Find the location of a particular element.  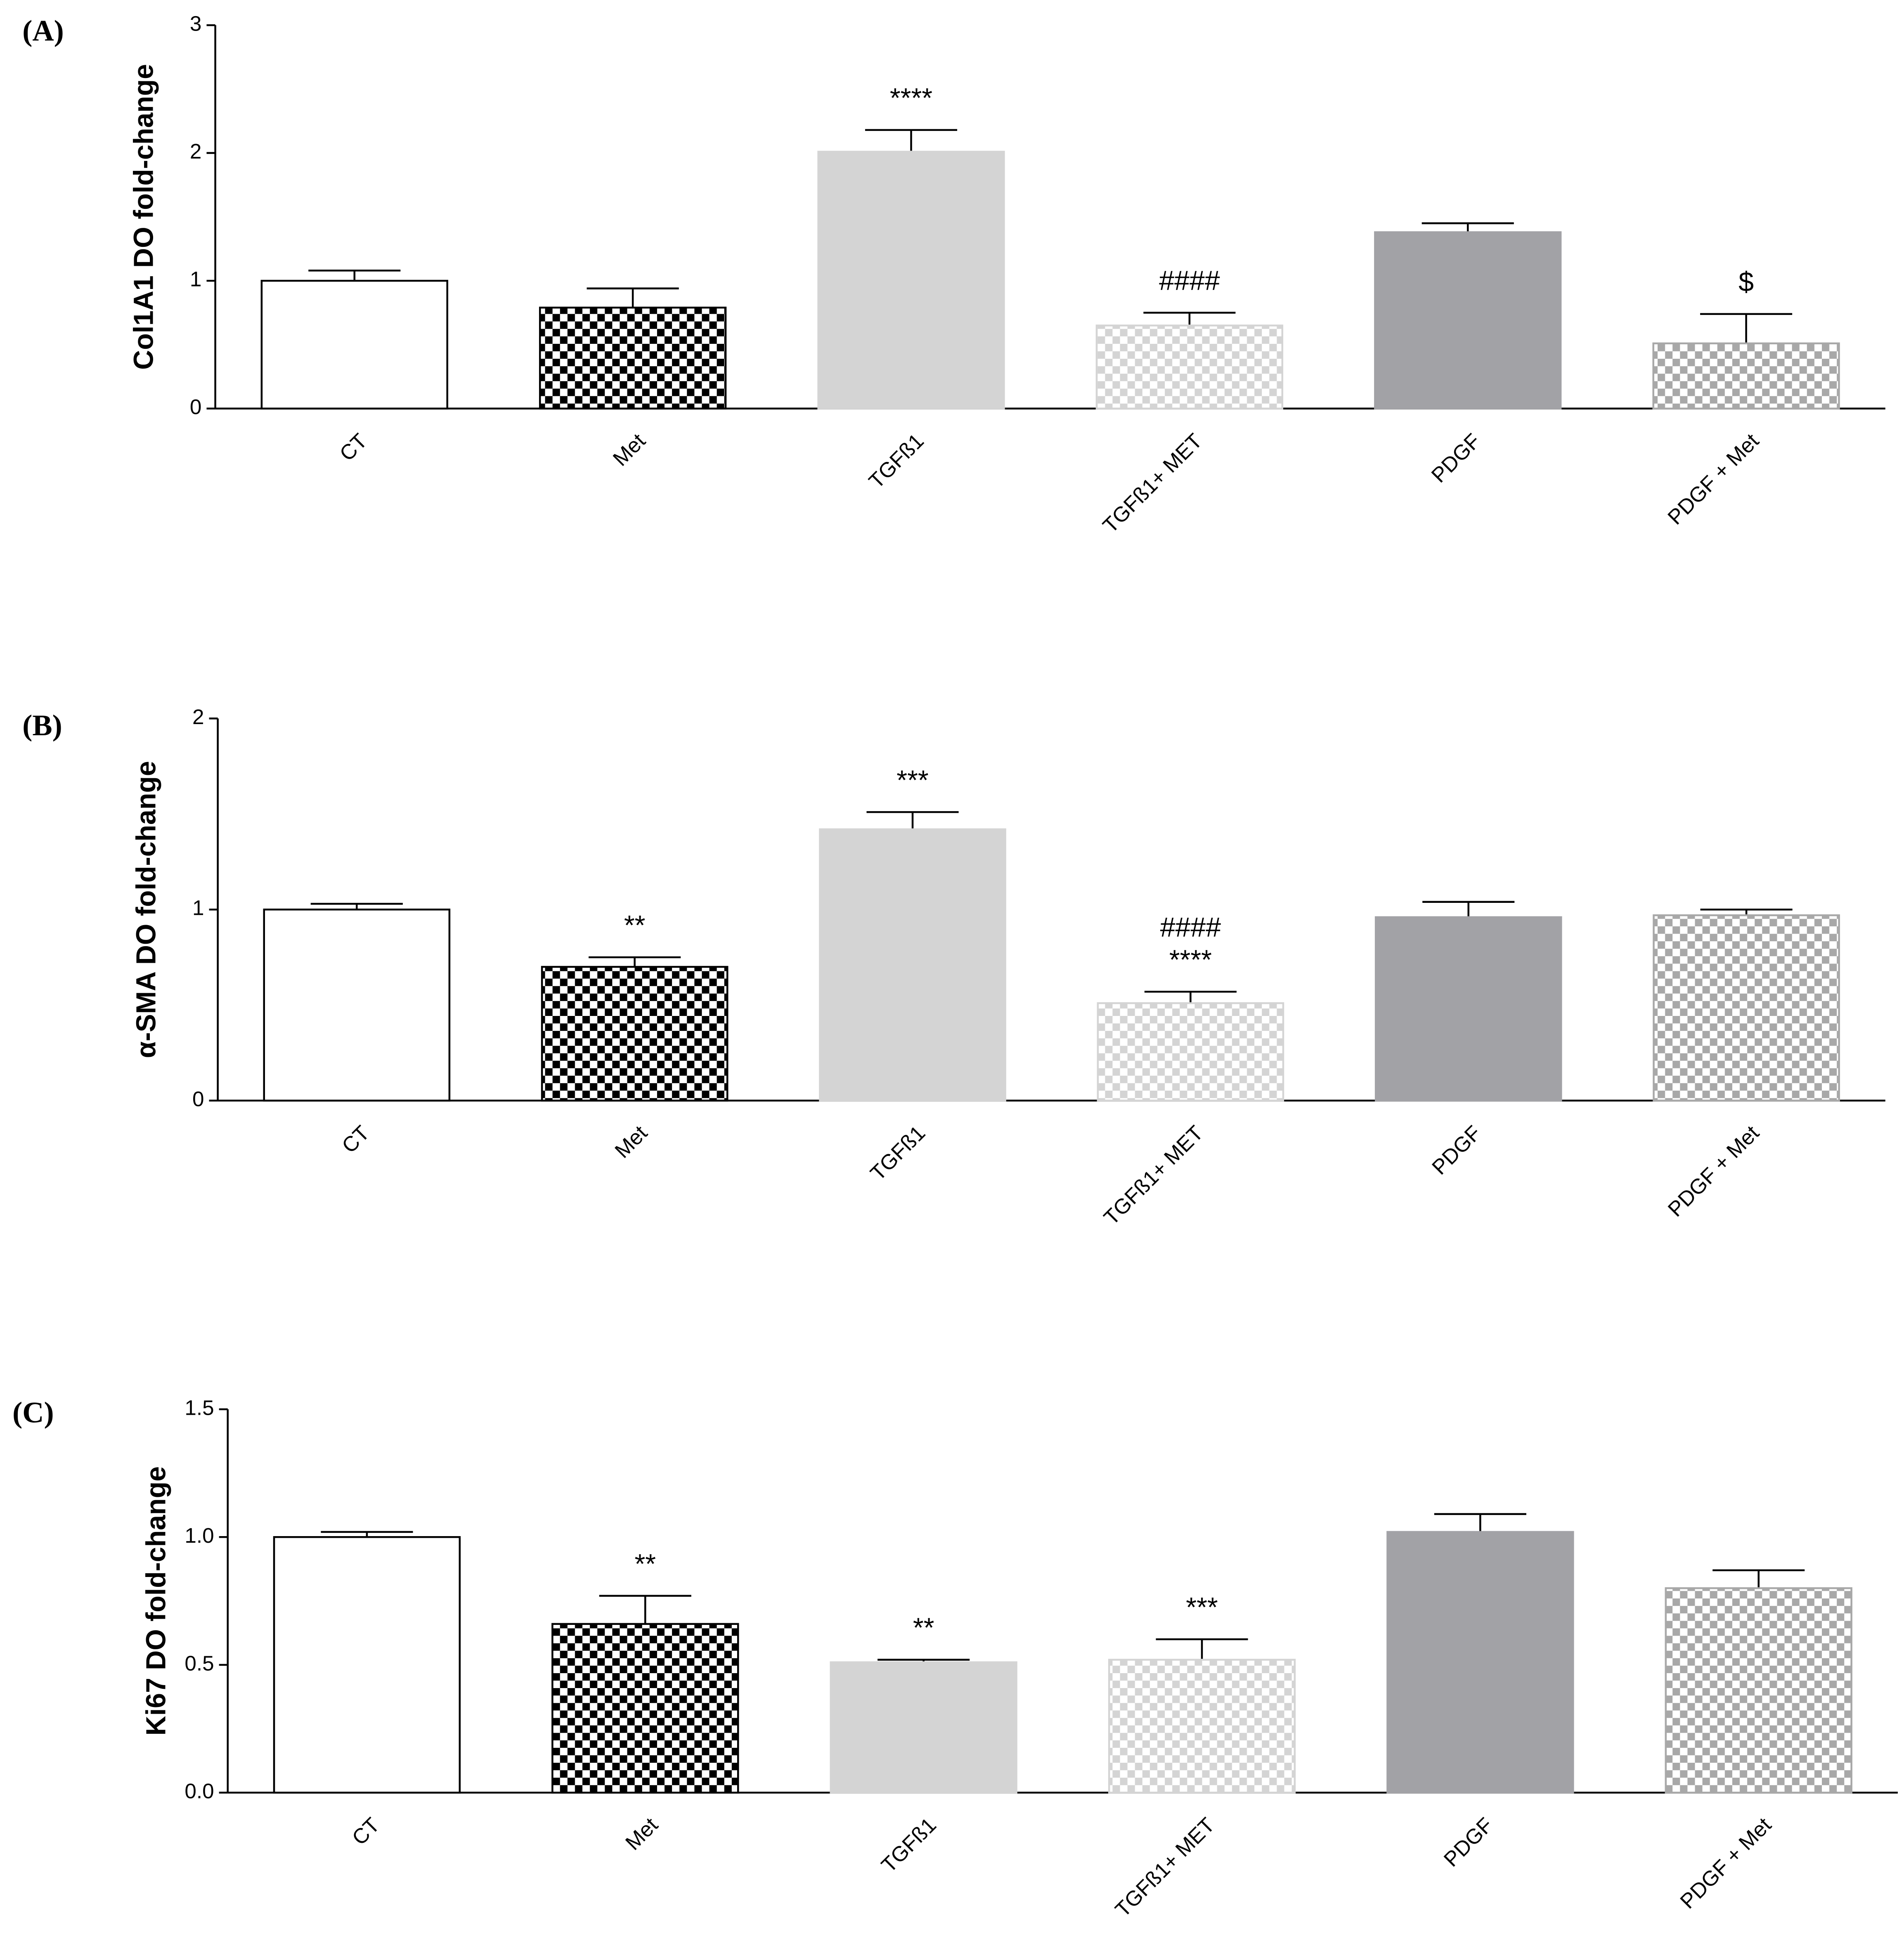

panel-label: (C) is located at coordinates (33, 1412).